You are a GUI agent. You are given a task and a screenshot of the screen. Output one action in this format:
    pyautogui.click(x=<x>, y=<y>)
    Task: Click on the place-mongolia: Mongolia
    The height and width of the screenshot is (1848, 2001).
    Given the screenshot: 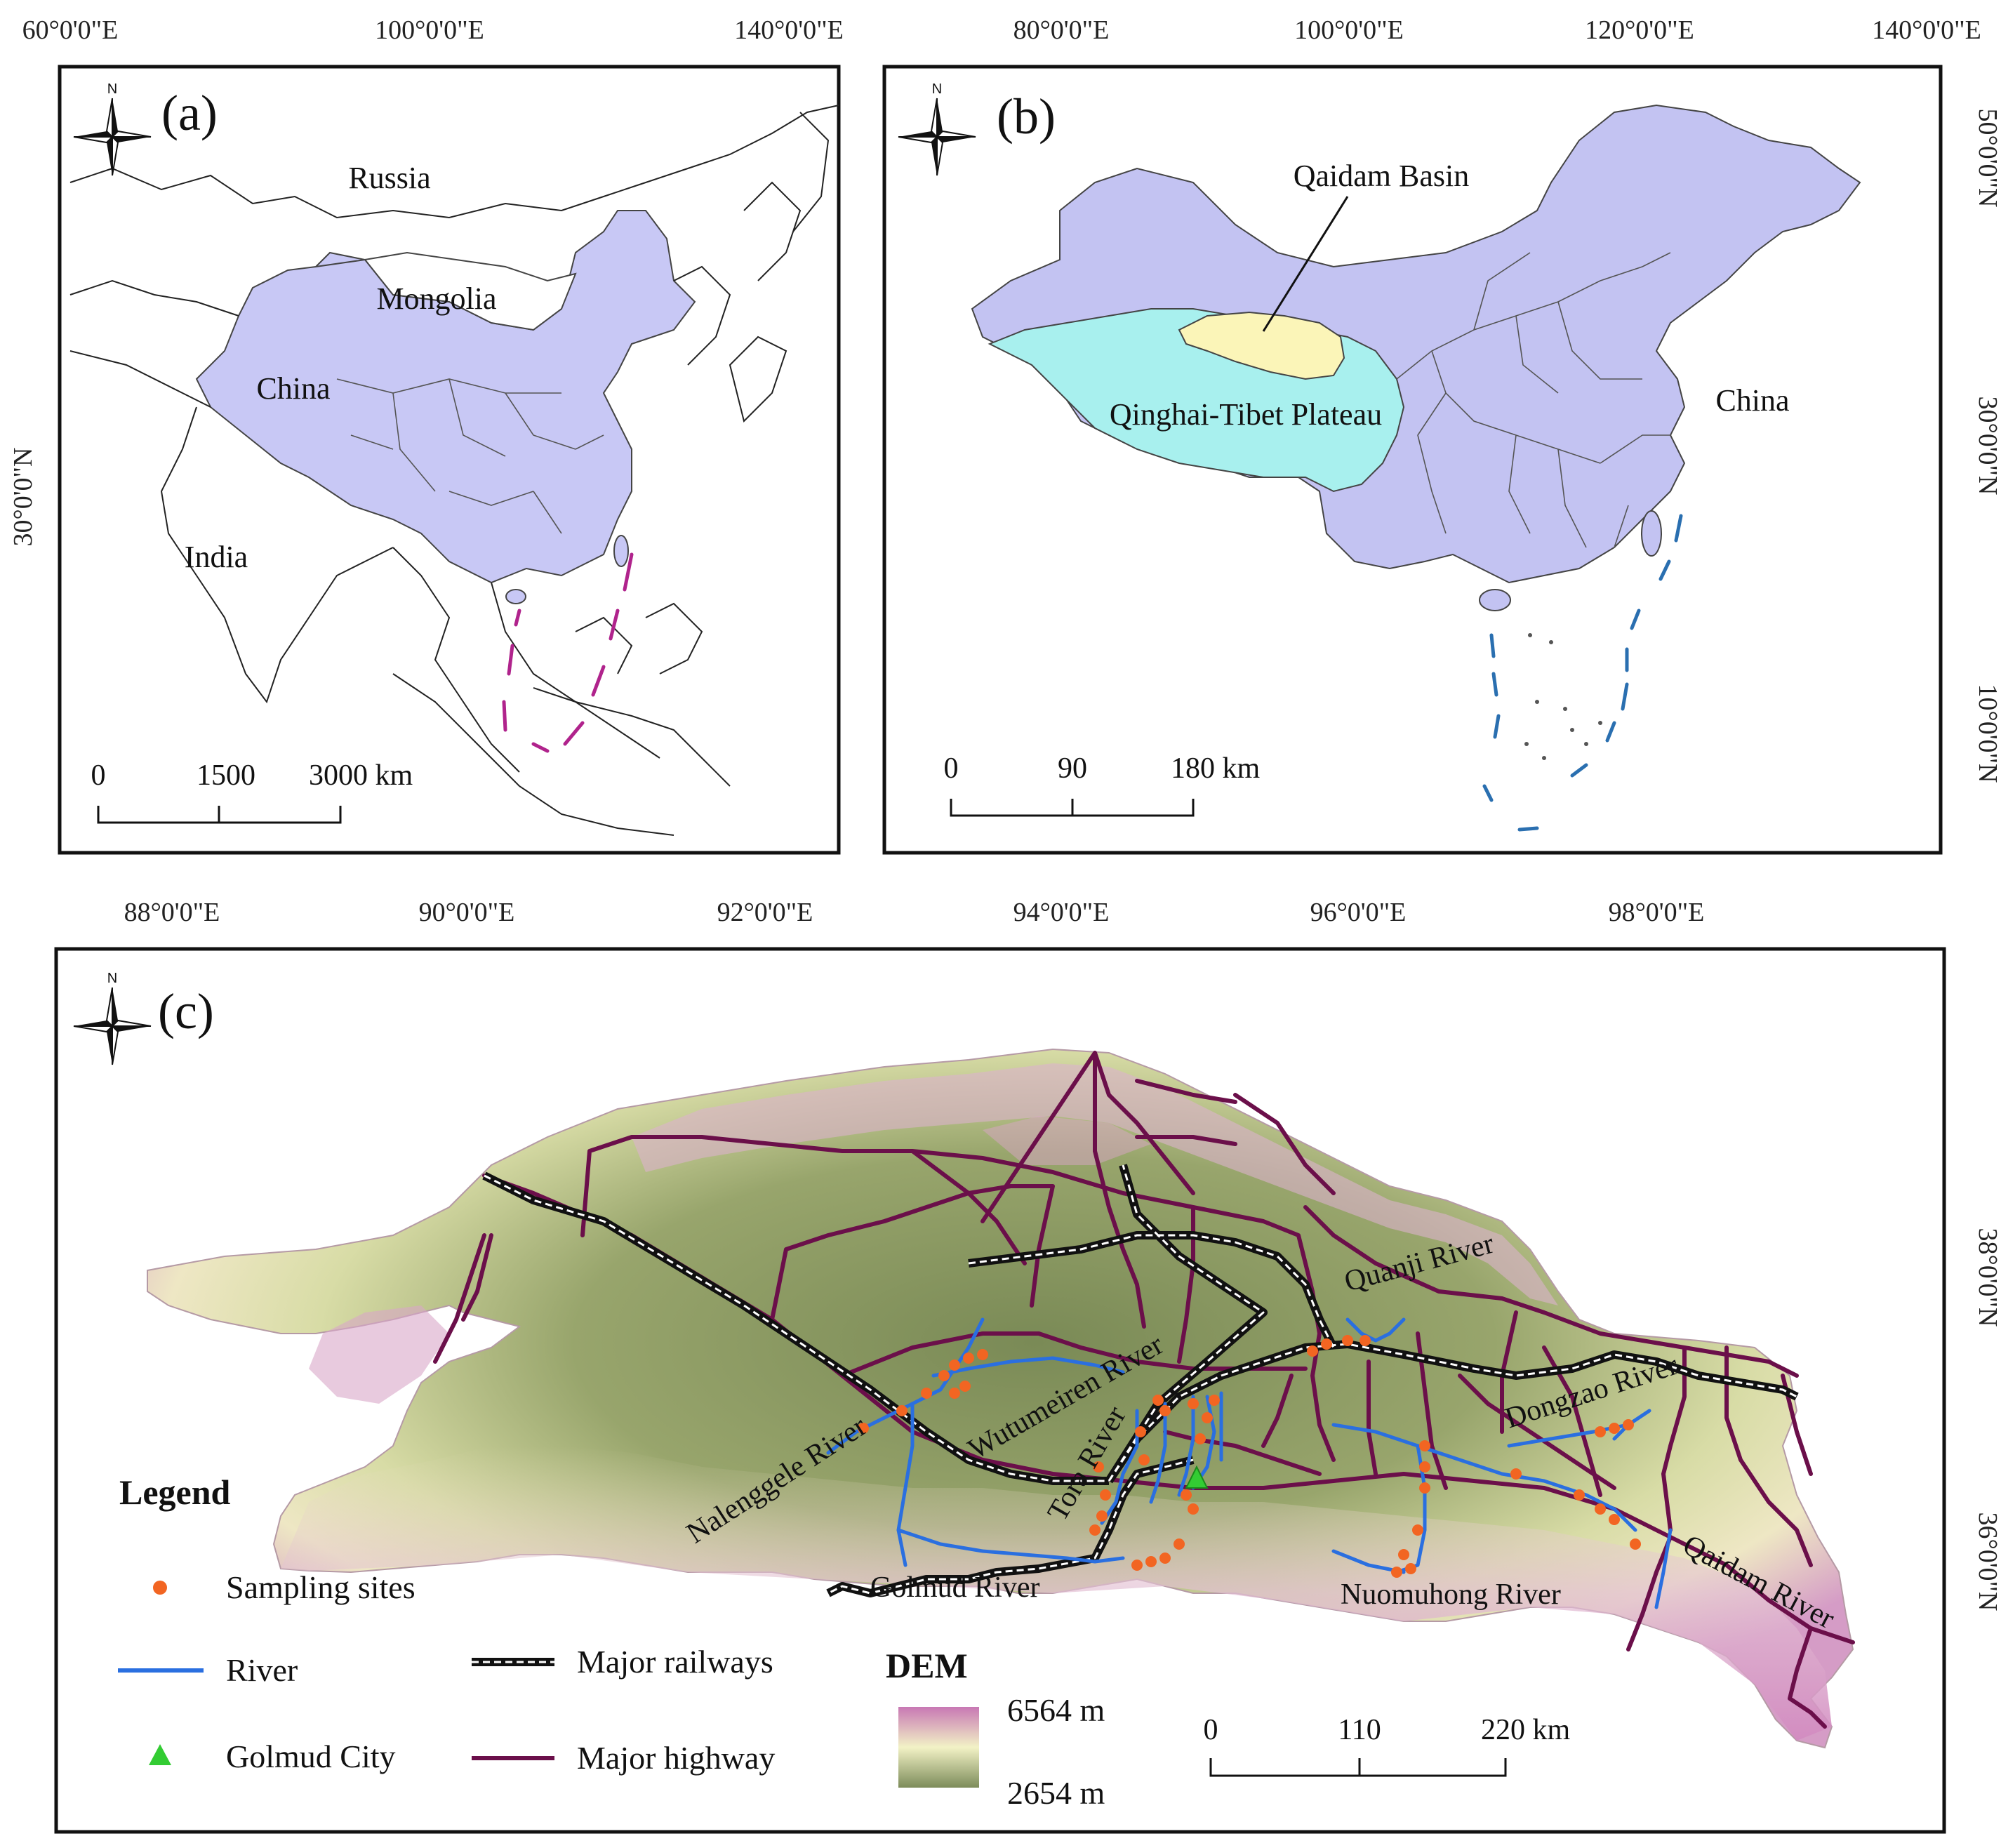 What is the action you would take?
    pyautogui.click(x=436, y=298)
    